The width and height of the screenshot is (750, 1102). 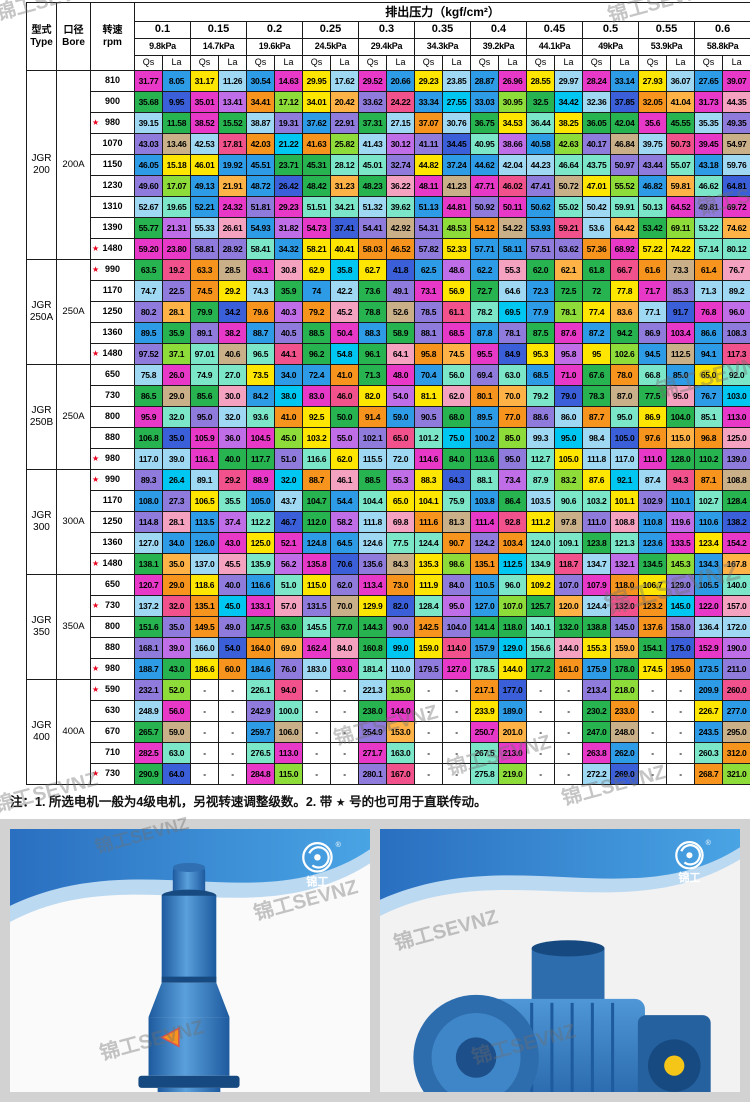 I want to click on value-cell: 34.21, so click(x=345, y=207).